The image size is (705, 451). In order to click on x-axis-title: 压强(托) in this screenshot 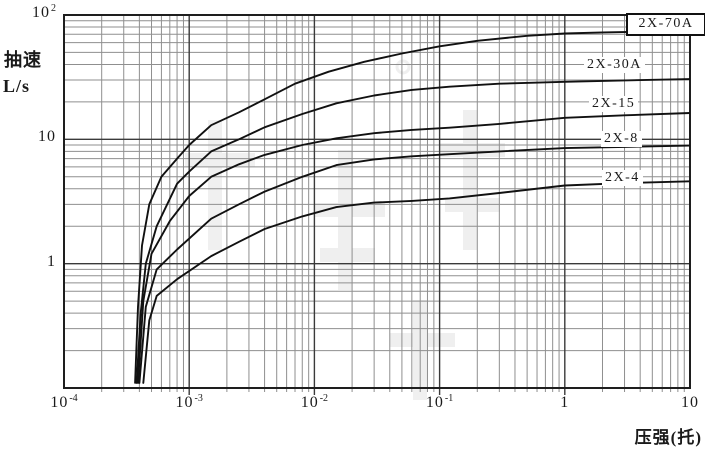, I will do `click(668, 437)`.